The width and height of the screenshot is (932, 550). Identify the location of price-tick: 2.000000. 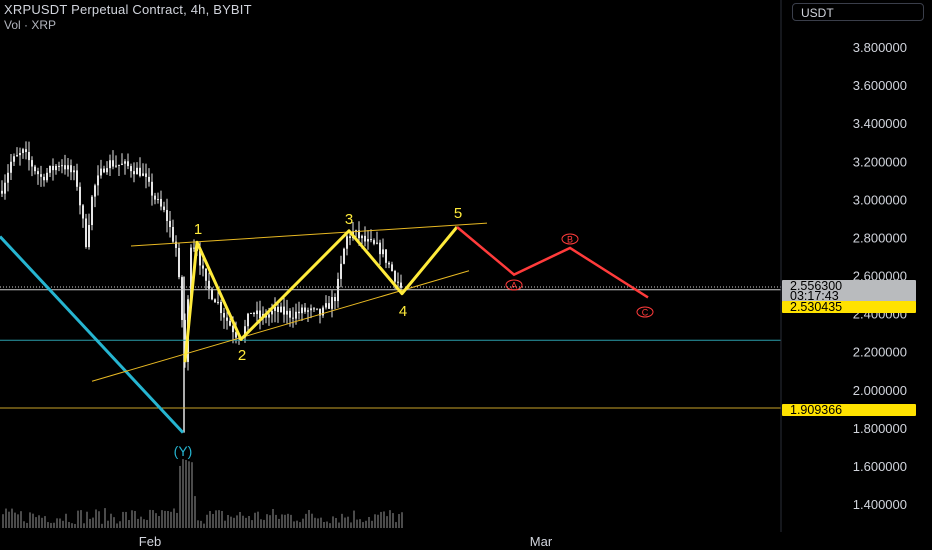
(880, 390).